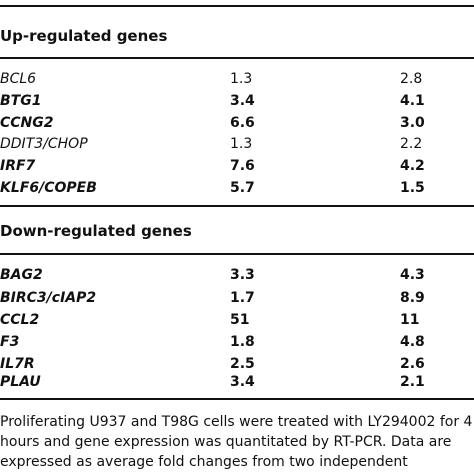 This screenshot has width=474, height=474. I want to click on gene-name: KLF6/COPEB, so click(48, 188).